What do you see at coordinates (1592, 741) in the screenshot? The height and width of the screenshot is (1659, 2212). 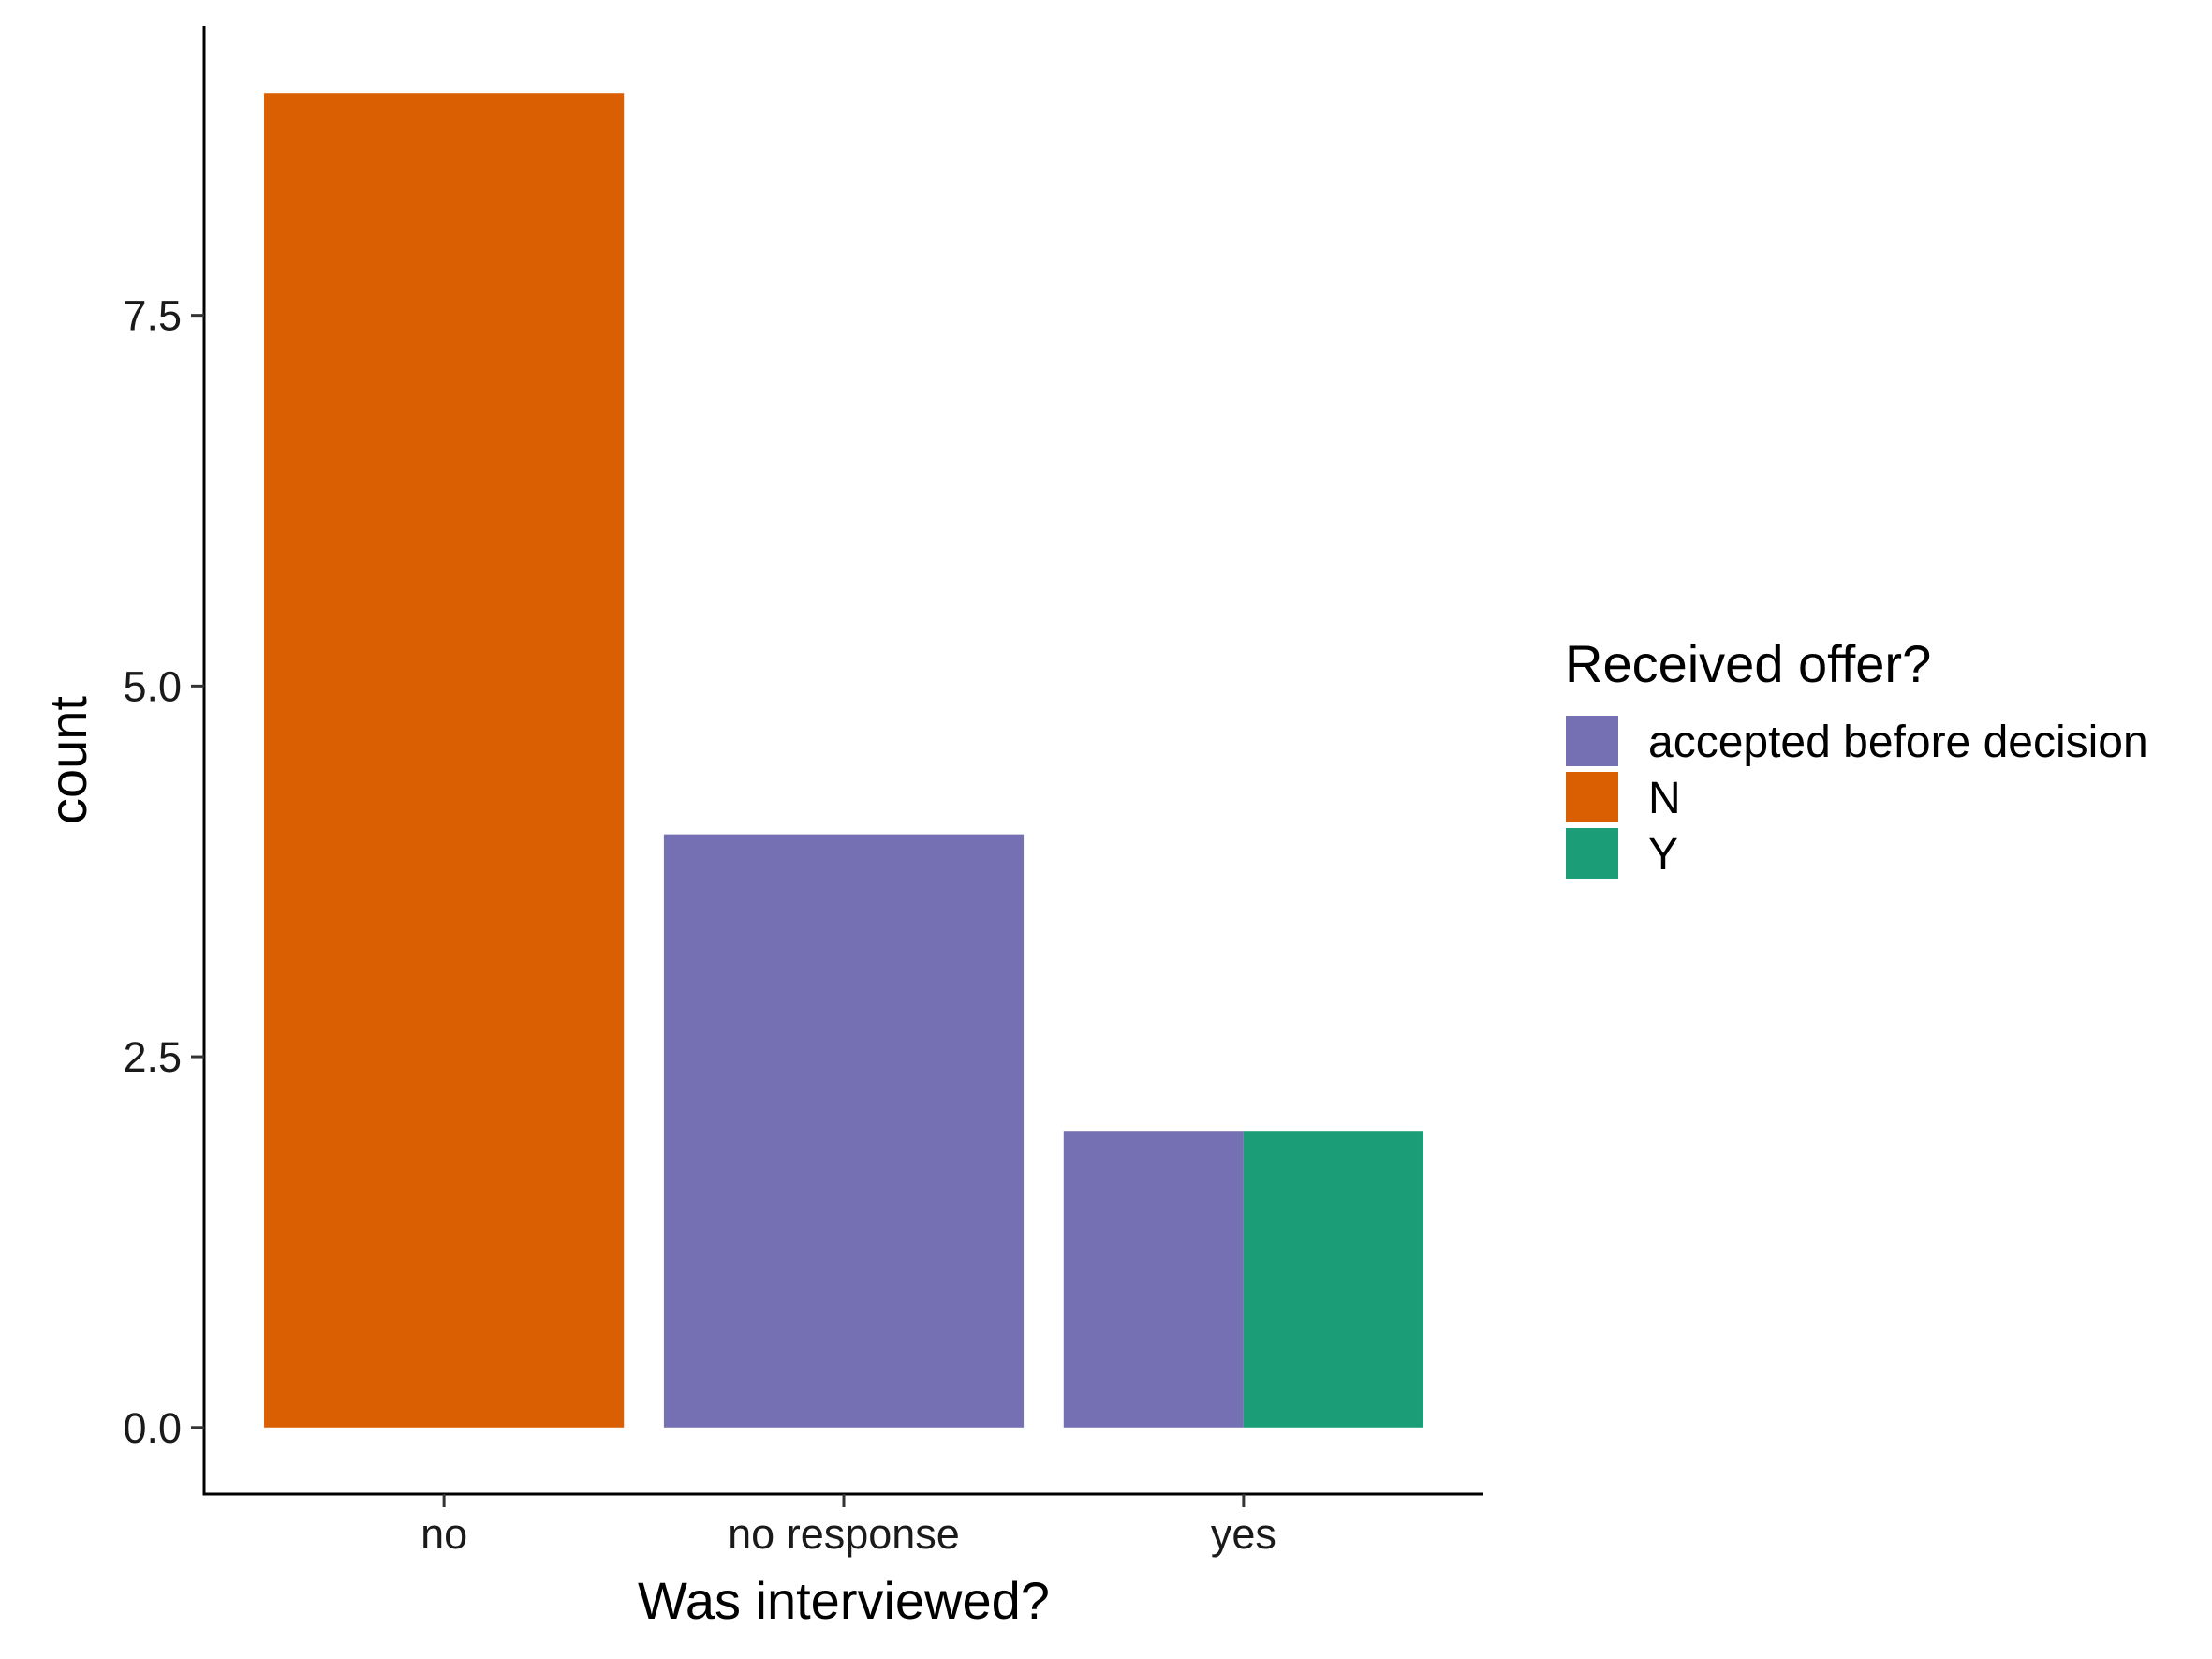 I see `legend-key-accepted-before-decision` at bounding box center [1592, 741].